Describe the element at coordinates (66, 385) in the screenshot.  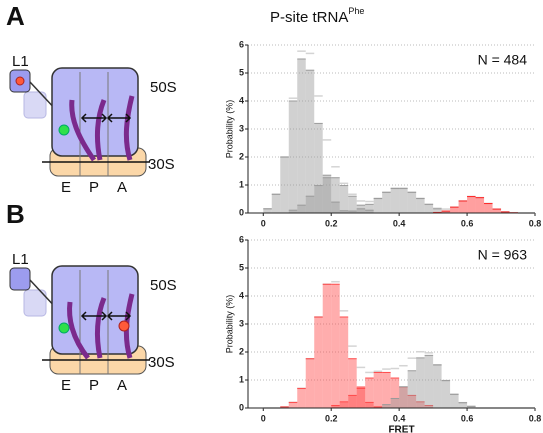
I see `site-label: E` at that location.